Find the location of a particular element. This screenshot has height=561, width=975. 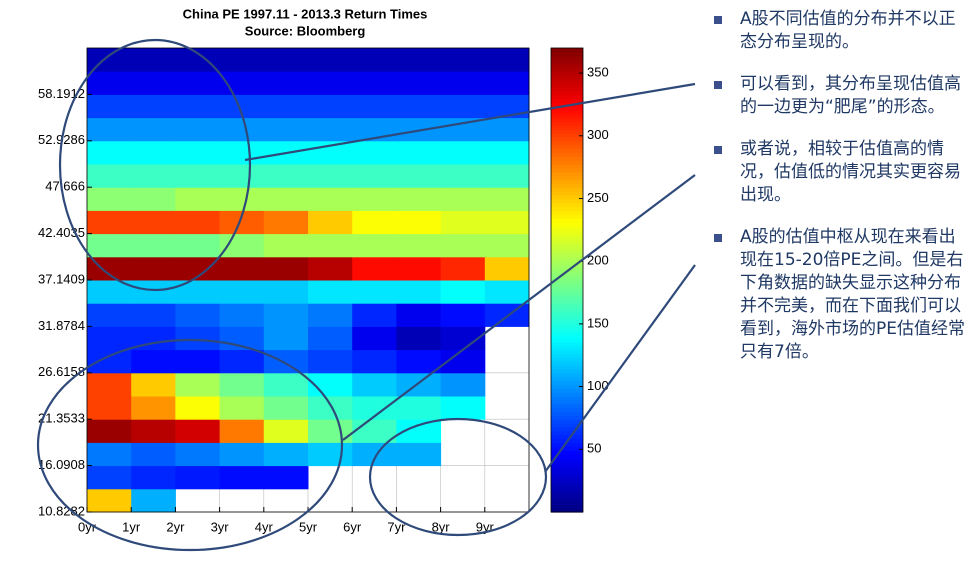

y-tick-label: 58.1912 is located at coordinates (61, 93).